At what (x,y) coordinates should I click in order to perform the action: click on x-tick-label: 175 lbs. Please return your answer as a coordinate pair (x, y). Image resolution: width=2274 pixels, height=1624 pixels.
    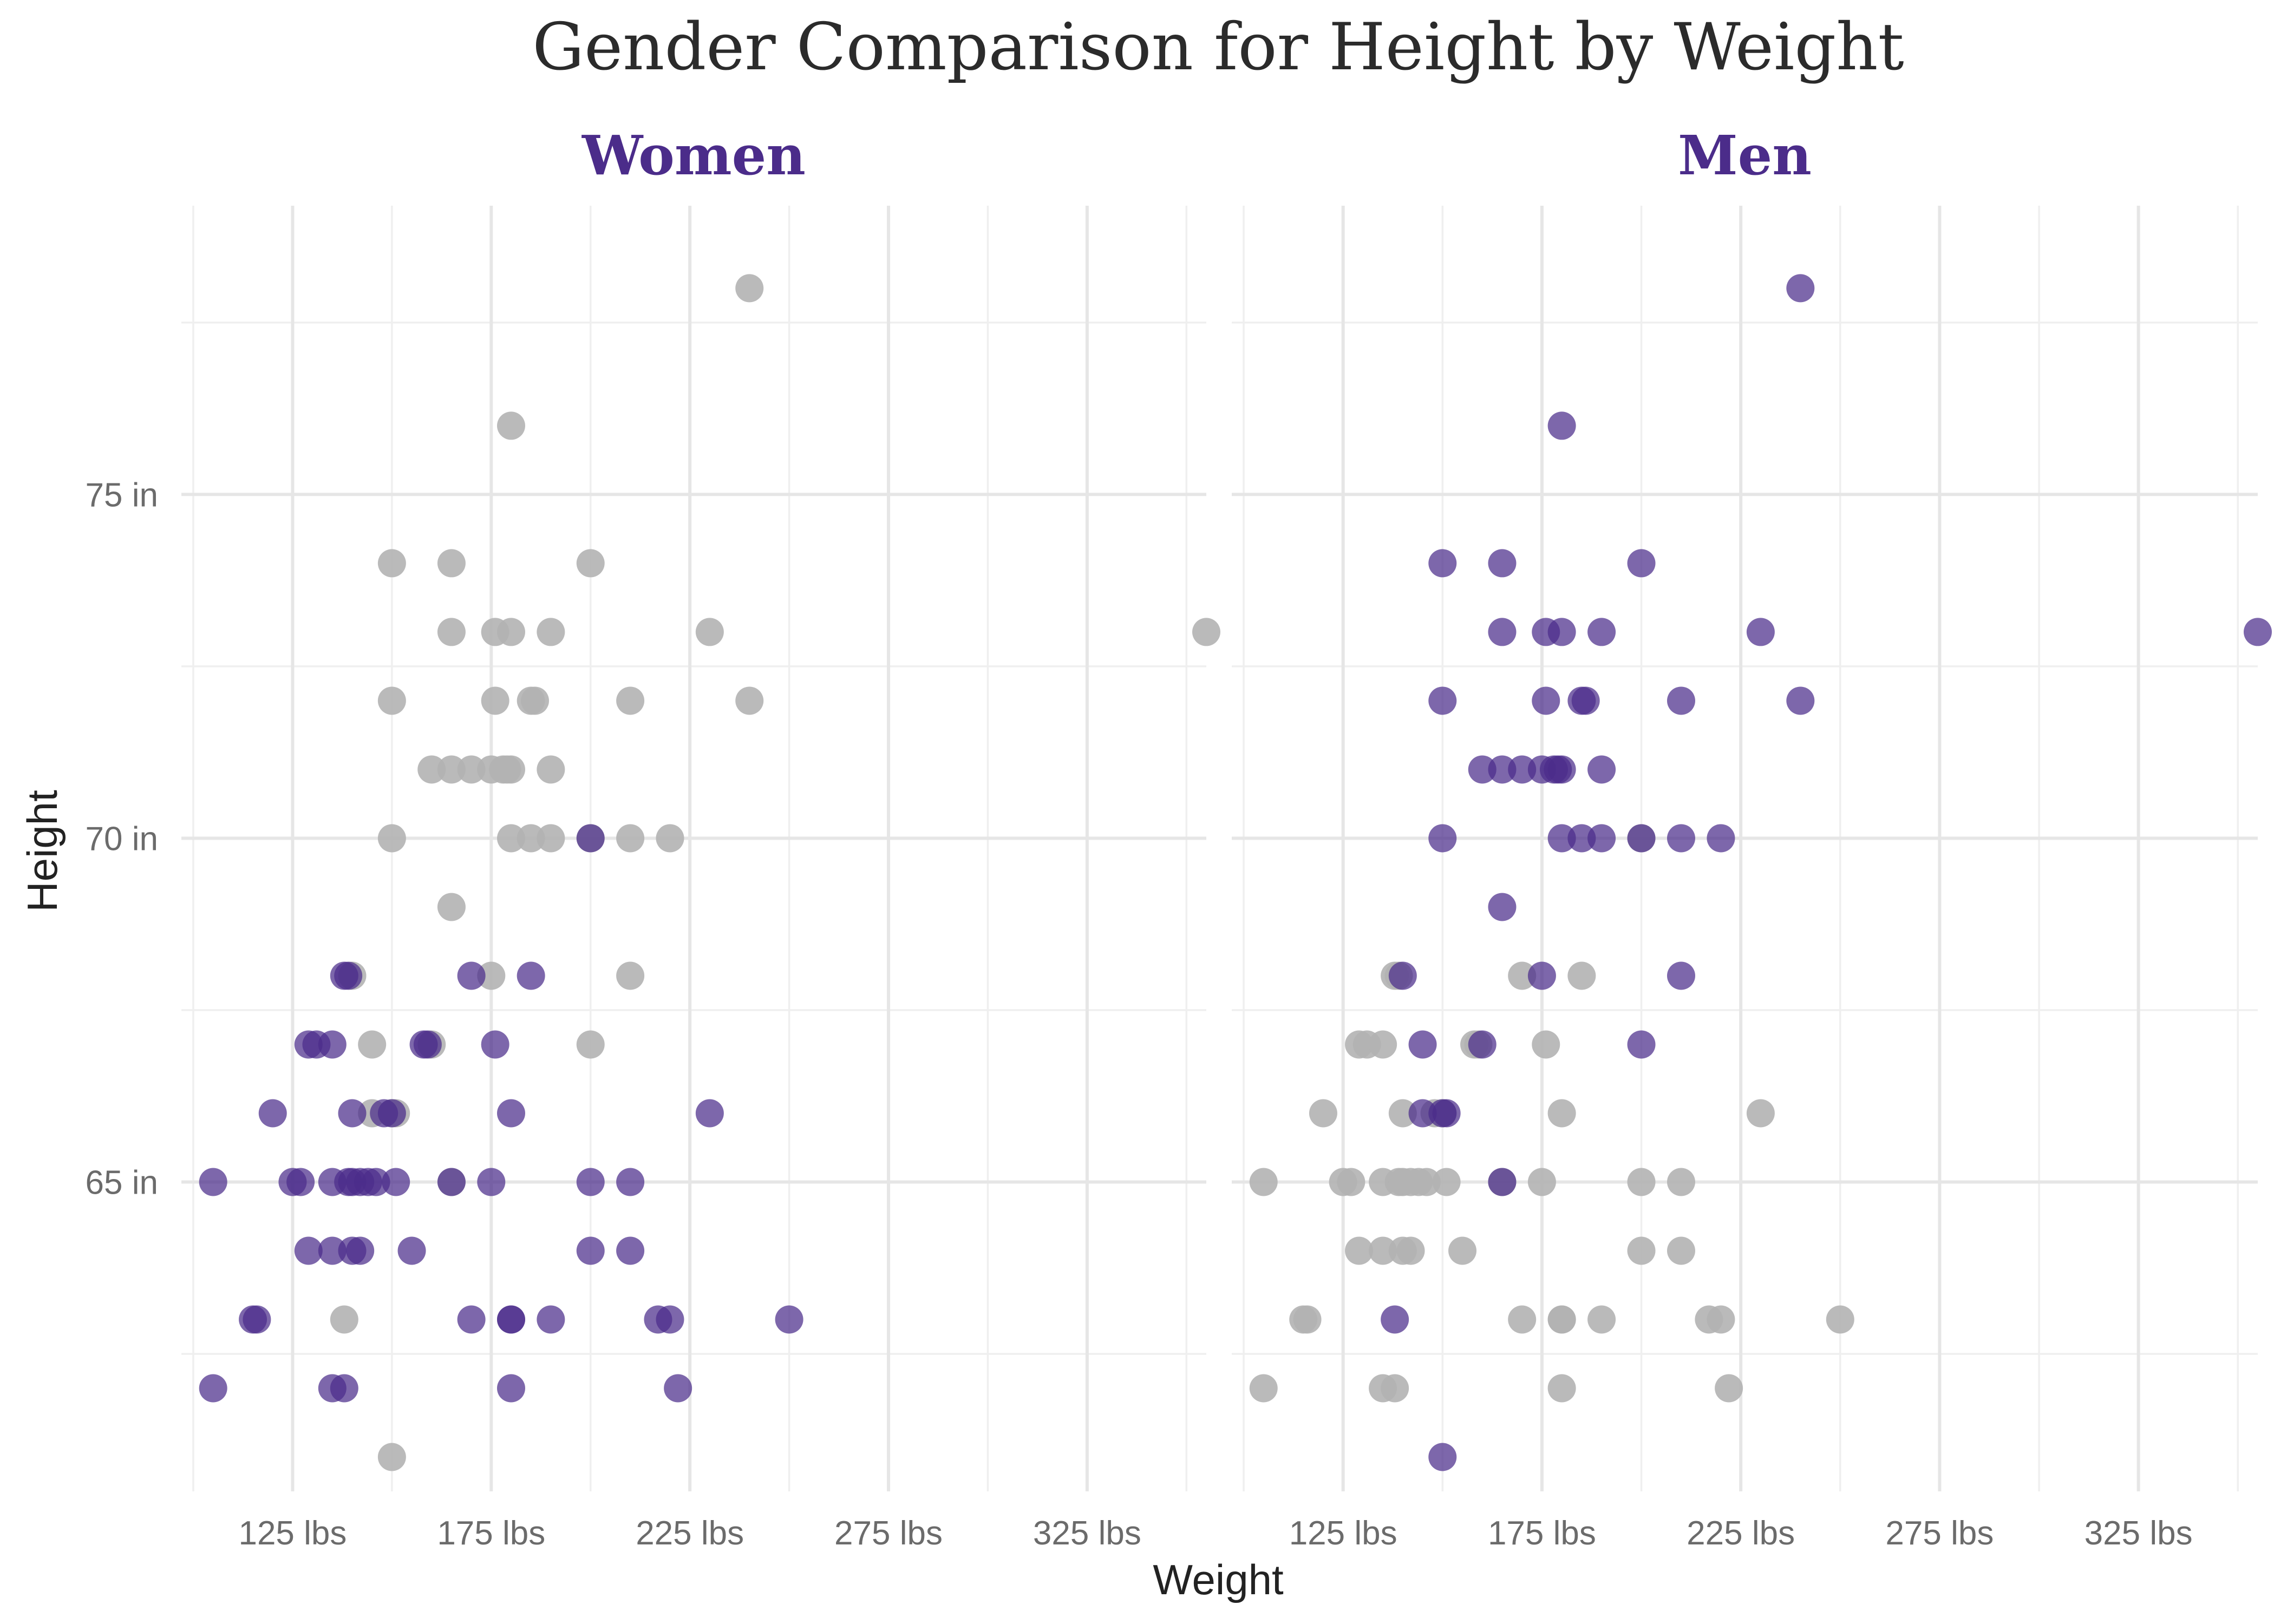
    Looking at the image, I should click on (491, 1533).